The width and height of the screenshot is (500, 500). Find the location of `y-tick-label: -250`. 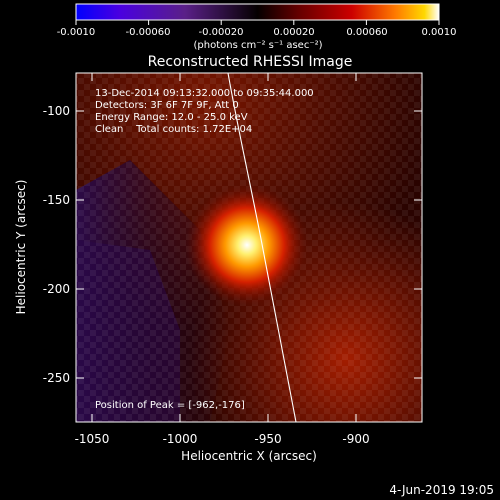

y-tick-label: -250 is located at coordinates (56, 378).